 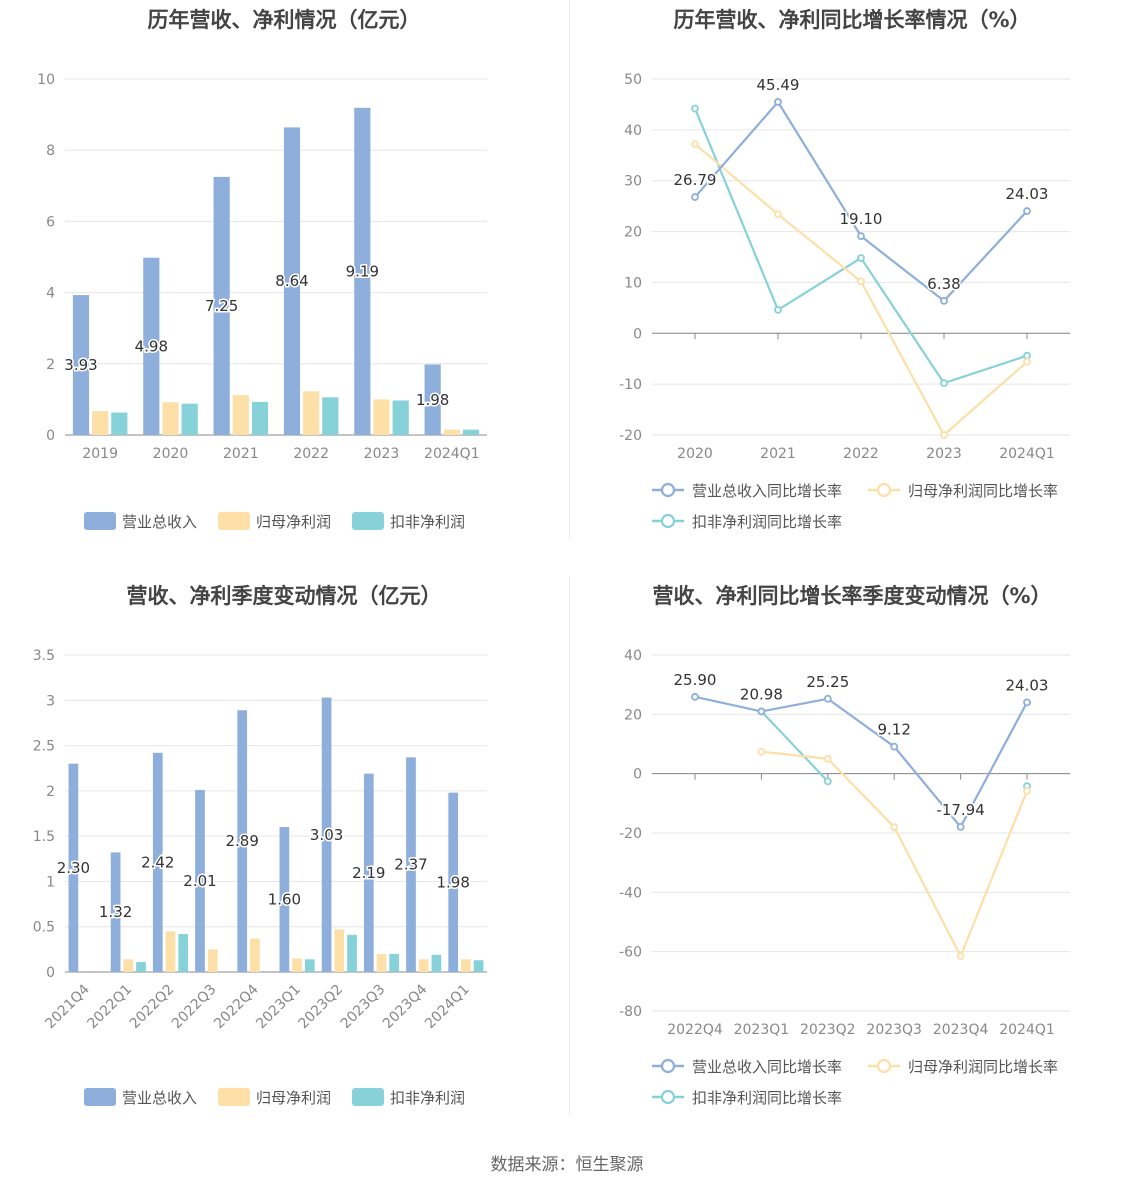 I want to click on x-tick-label: 2020, so click(x=695, y=454).